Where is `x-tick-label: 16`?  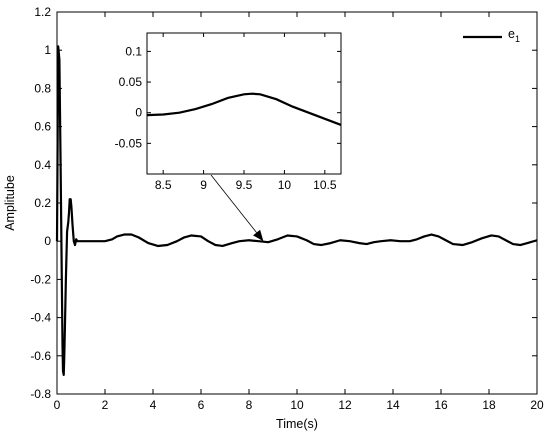
x-tick-label: 16 is located at coordinates (441, 405).